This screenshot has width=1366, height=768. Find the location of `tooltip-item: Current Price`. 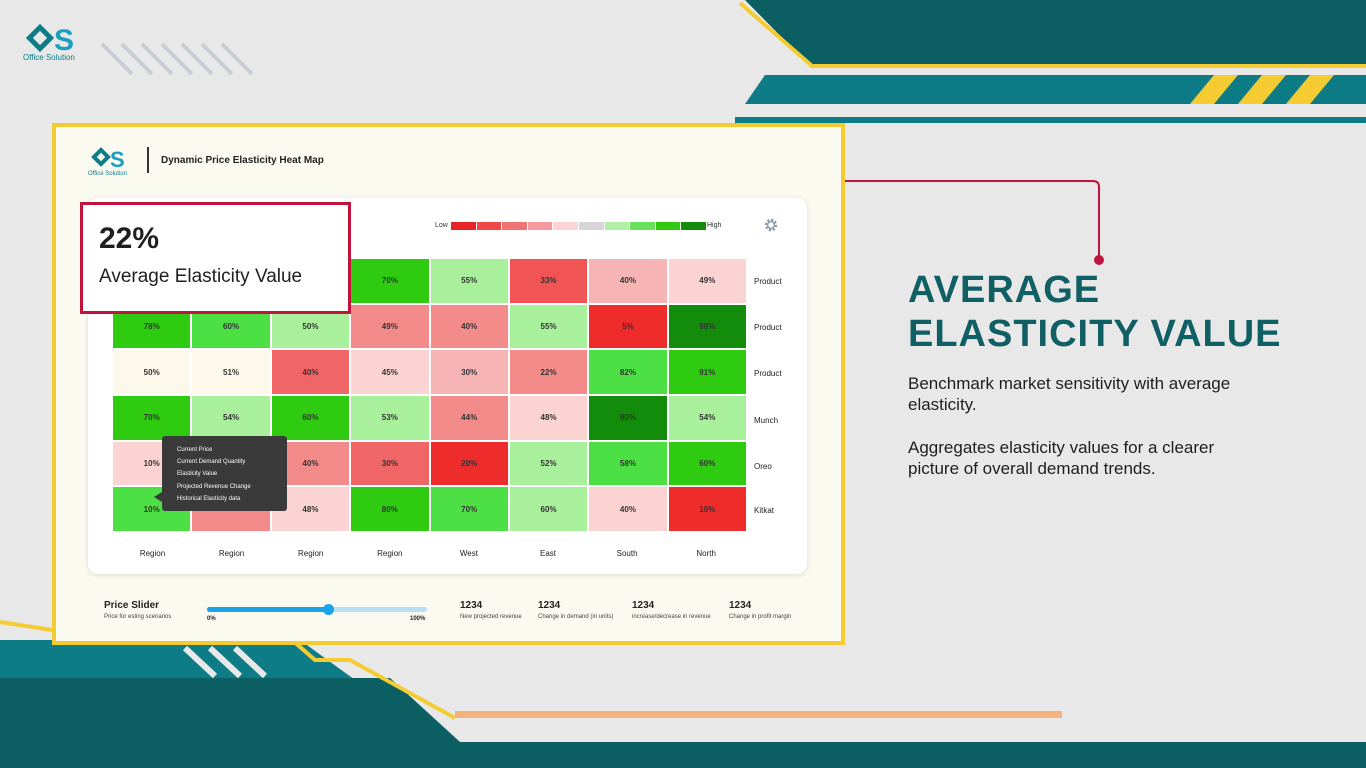

tooltip-item: Current Price is located at coordinates (195, 450).